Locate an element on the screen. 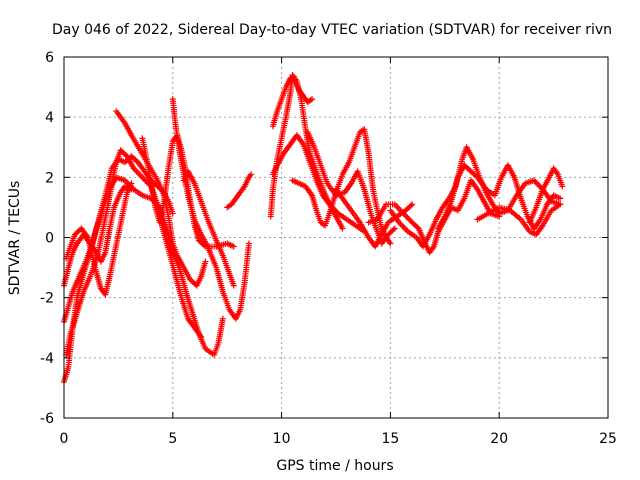 This screenshot has width=640, height=480. data-point-sat-u is located at coordinates (562, 186).